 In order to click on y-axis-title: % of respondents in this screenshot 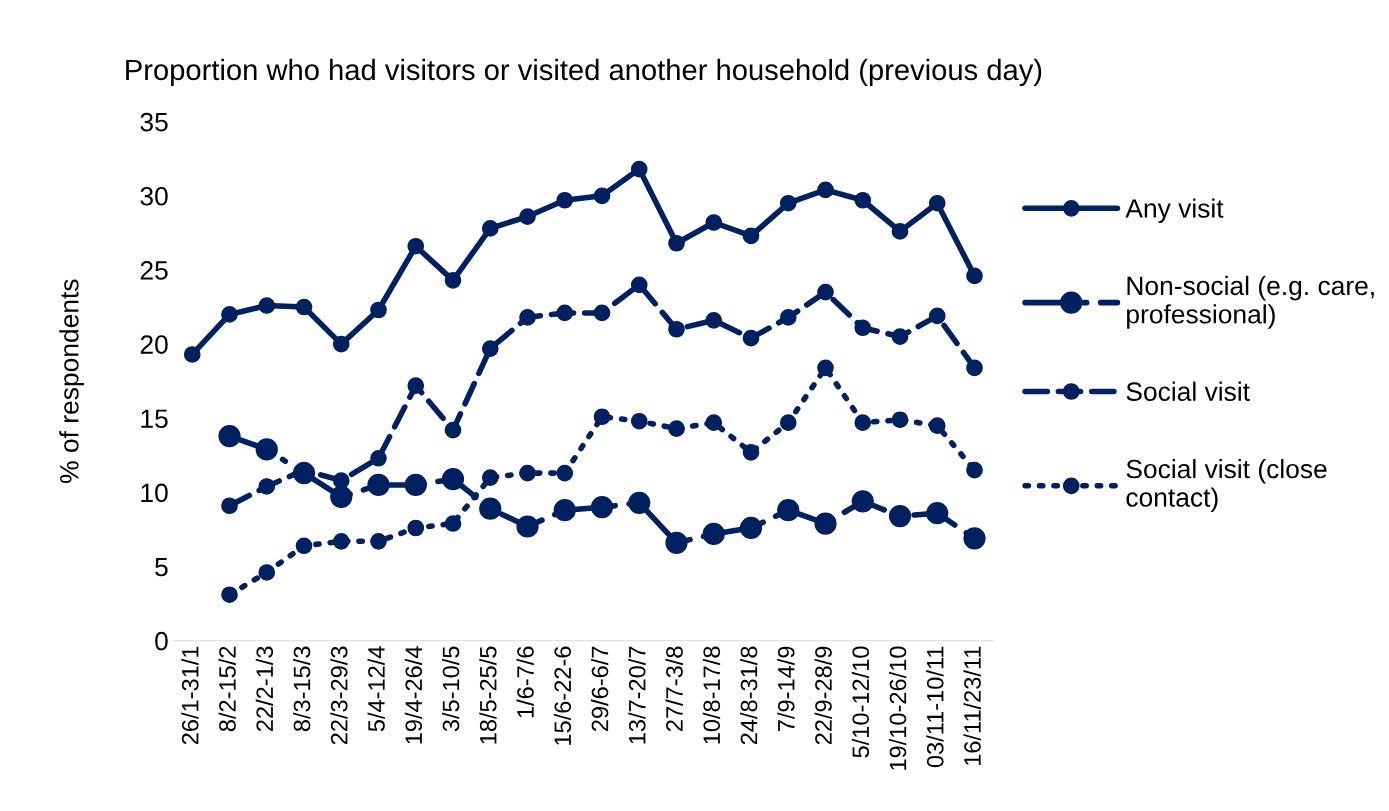, I will do `click(71, 381)`.